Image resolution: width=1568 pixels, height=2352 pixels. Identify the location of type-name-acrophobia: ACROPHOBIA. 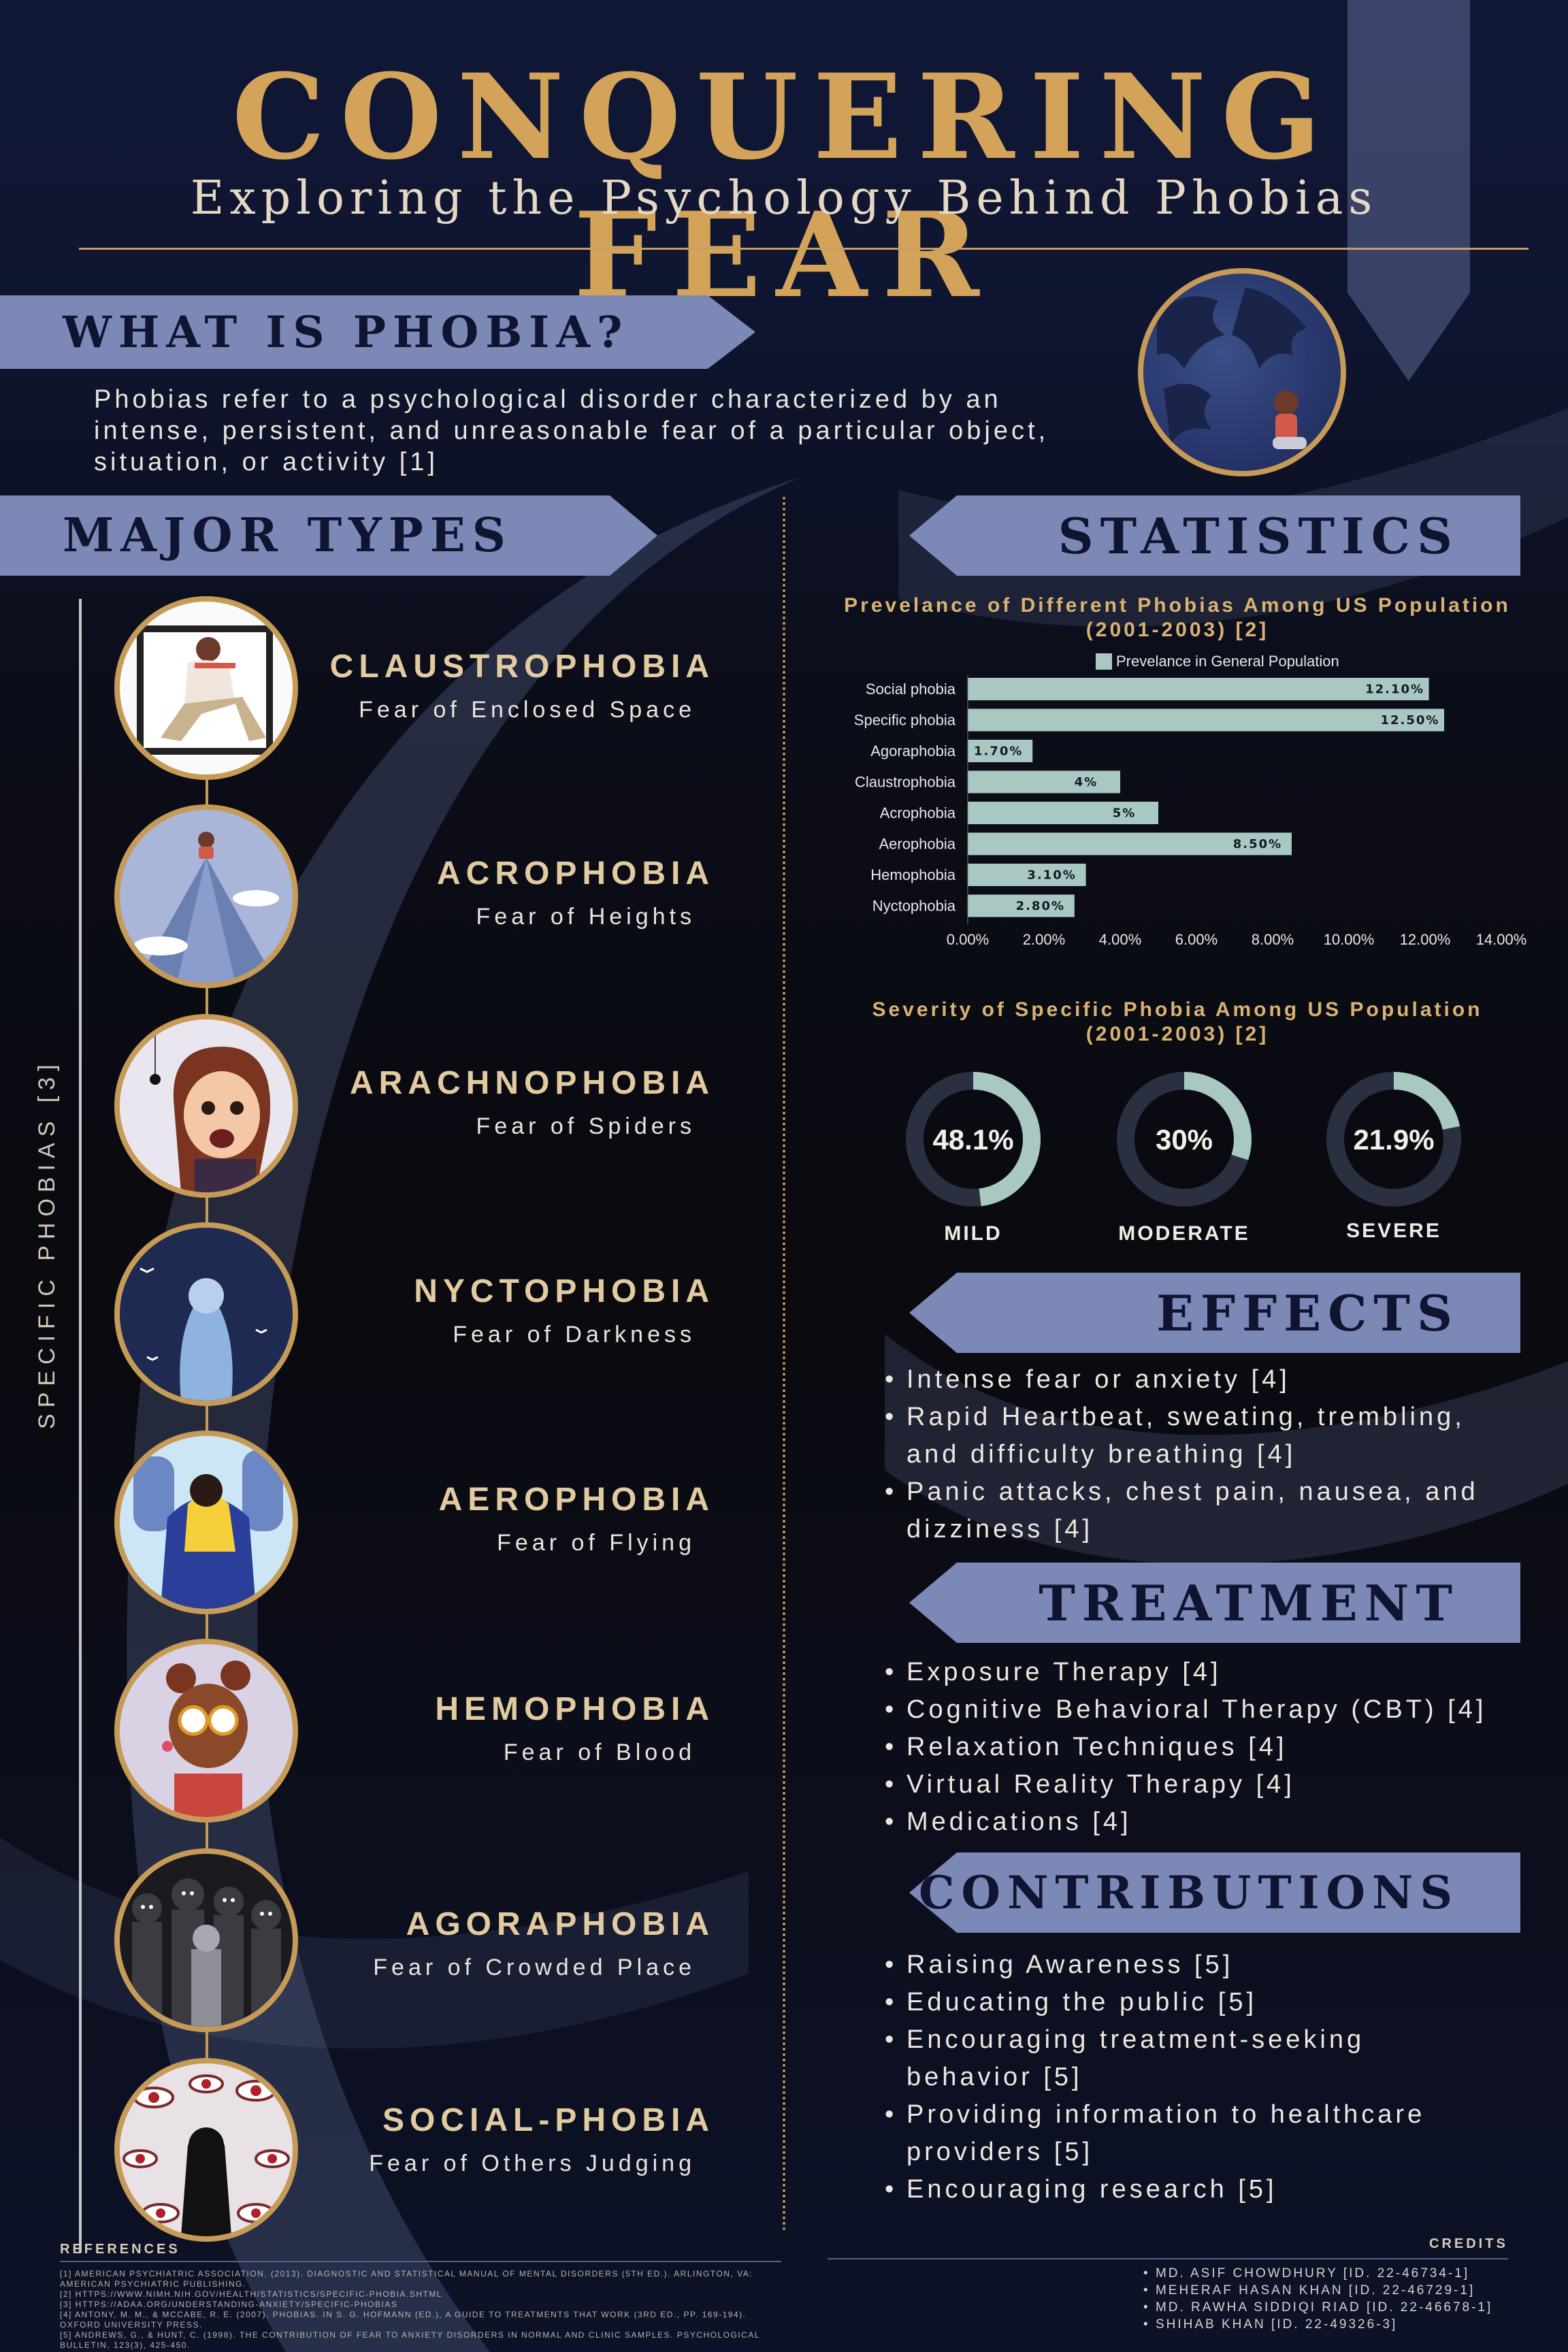
(576, 874).